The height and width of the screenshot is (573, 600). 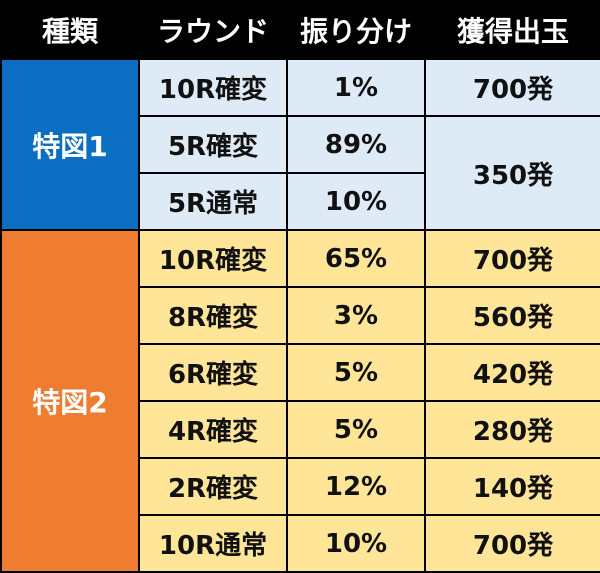 What do you see at coordinates (356, 30) in the screenshot?
I see `header-allocation: 振り分け` at bounding box center [356, 30].